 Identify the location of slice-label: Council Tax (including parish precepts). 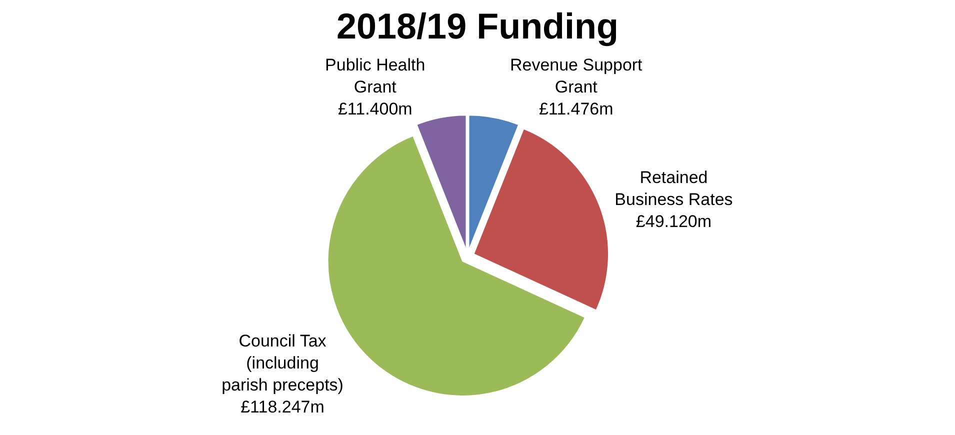
(283, 363).